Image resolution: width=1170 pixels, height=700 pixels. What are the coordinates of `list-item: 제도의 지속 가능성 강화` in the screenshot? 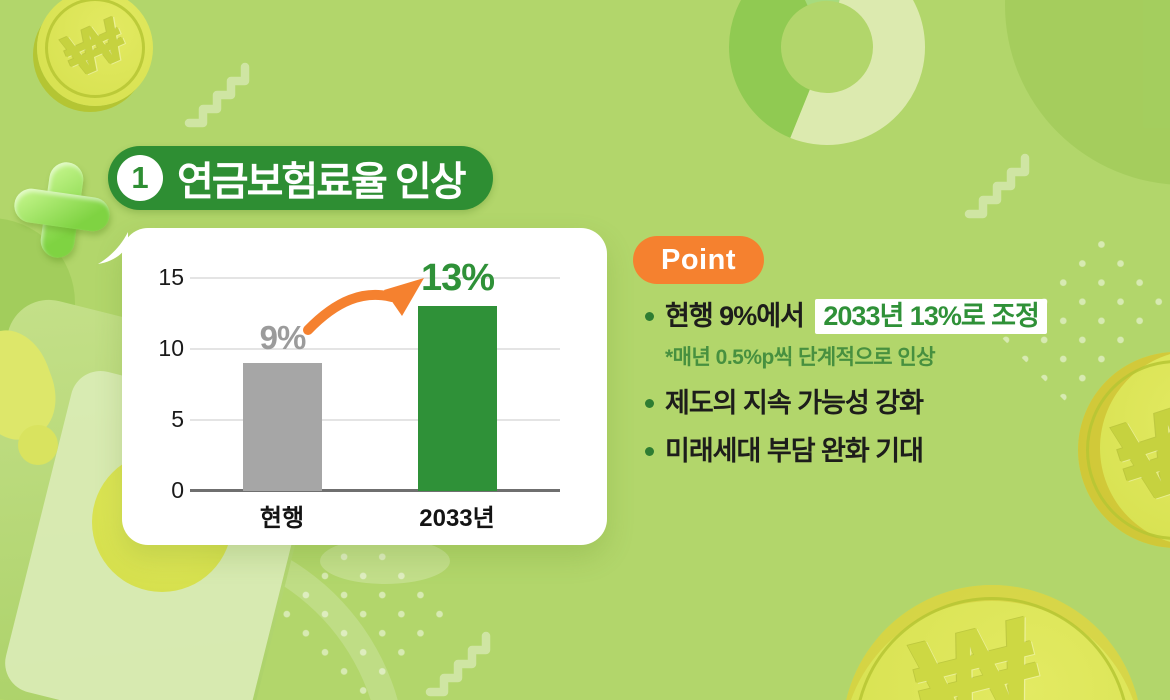 It's located at (784, 403).